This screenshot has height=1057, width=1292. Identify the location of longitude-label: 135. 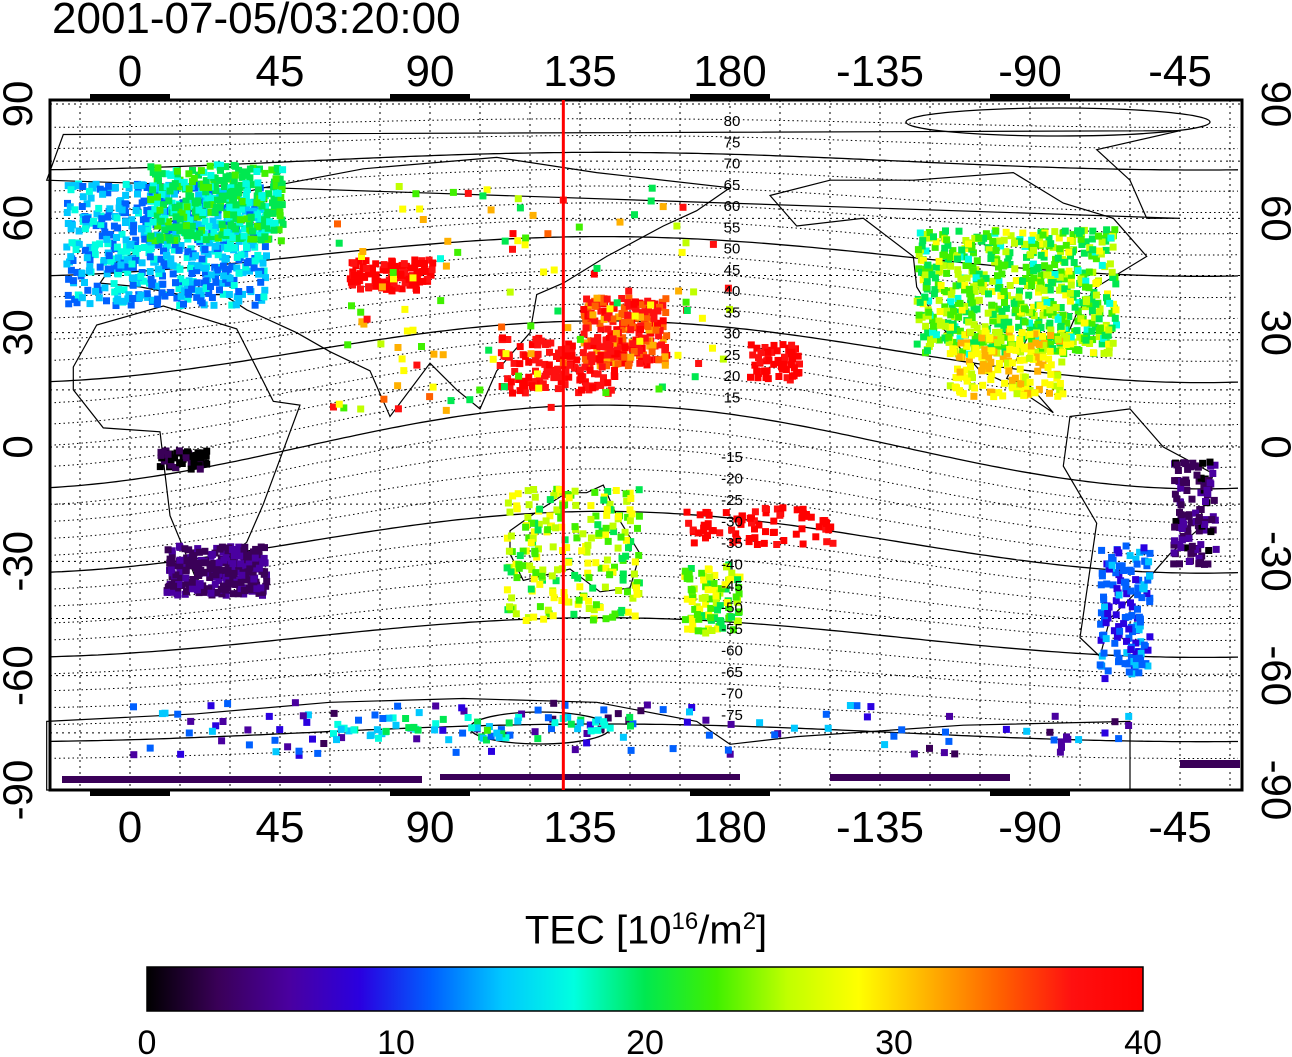
(579, 827).